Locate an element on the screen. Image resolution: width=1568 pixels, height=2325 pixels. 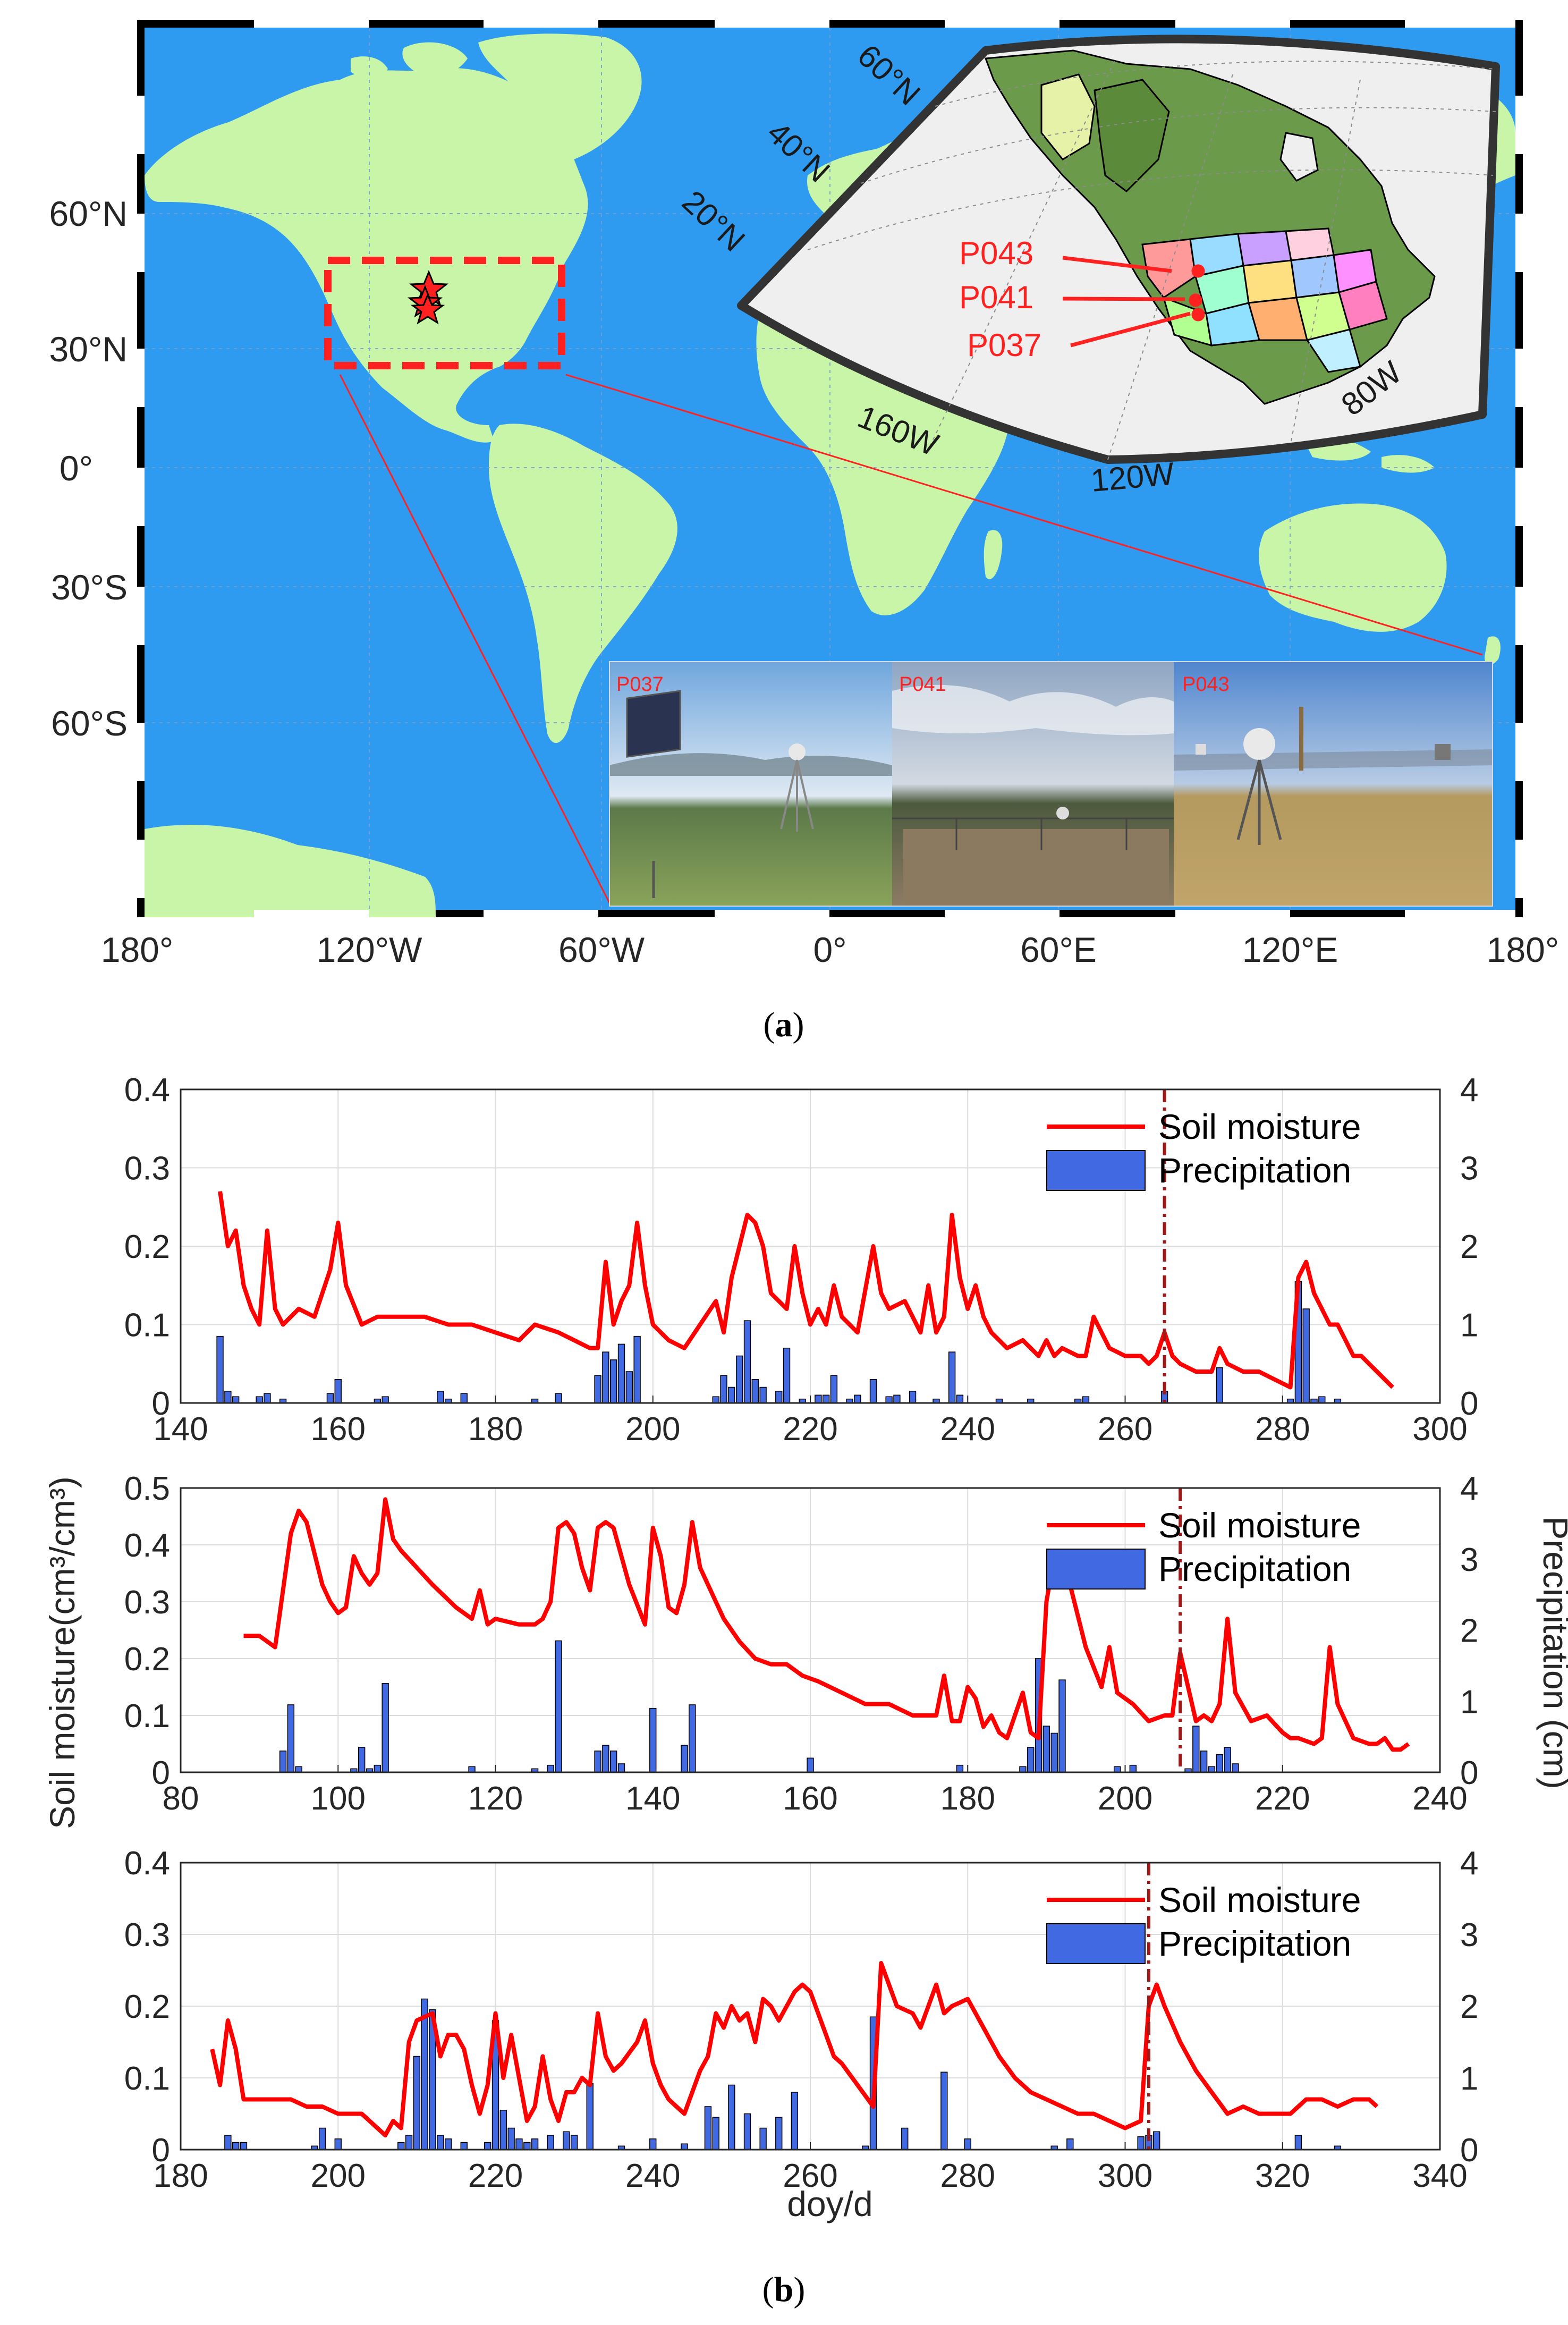
y-tick-label-left: 0.4 is located at coordinates (147, 1090).